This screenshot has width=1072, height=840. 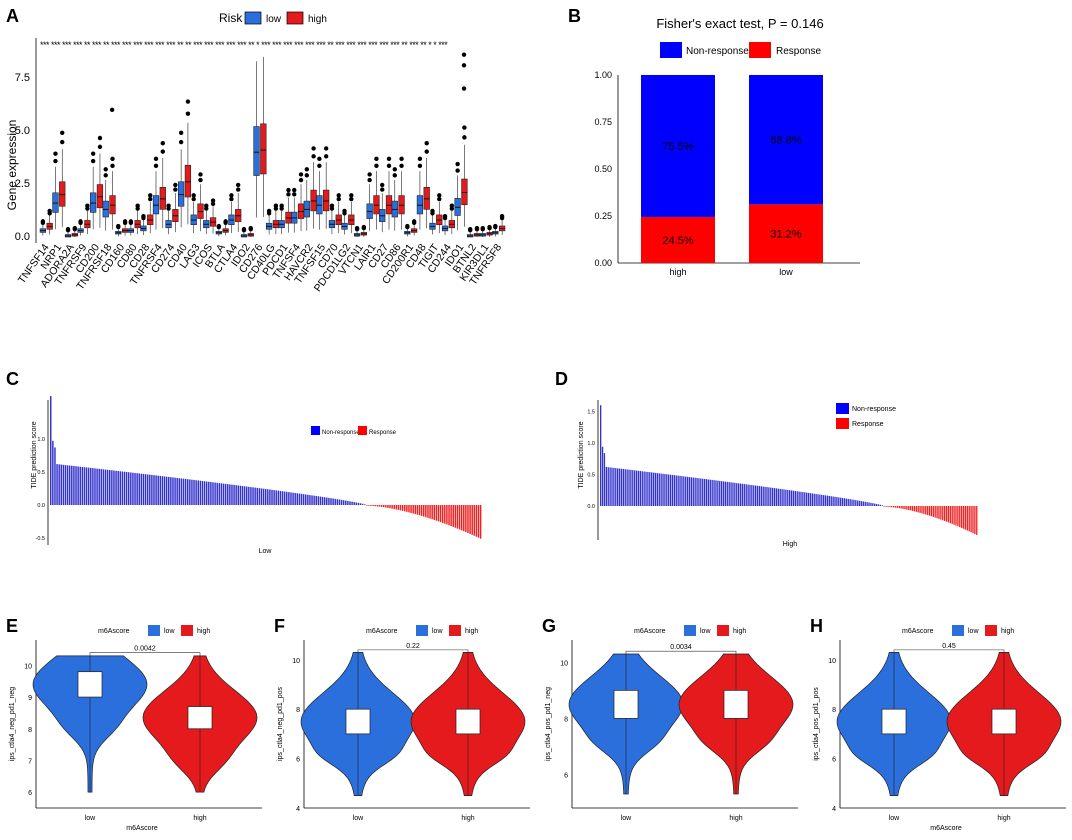 I want to click on ytick-2-5: 2.5, so click(x=22, y=184).